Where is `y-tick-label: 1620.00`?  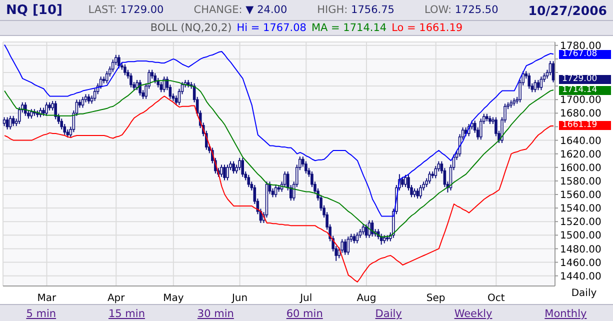
y-tick-label: 1620.00 is located at coordinates (581, 154).